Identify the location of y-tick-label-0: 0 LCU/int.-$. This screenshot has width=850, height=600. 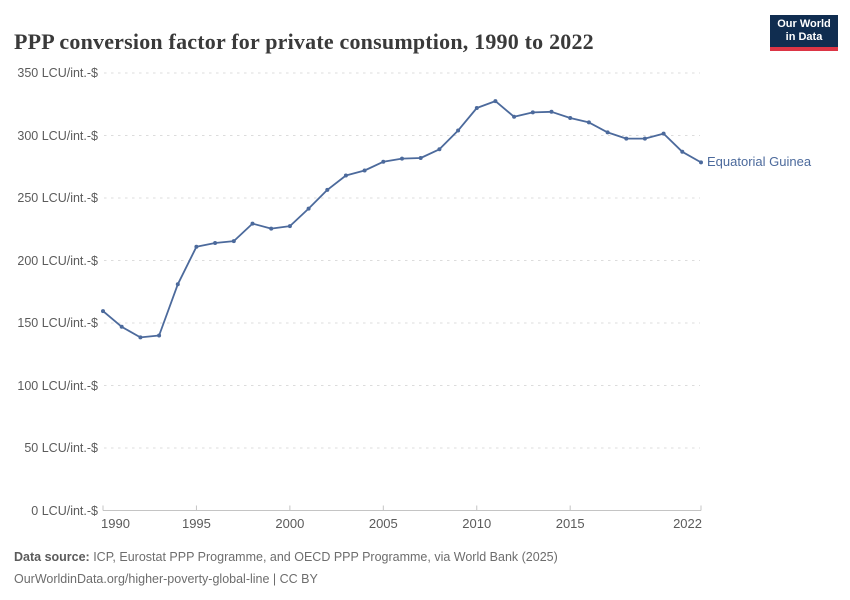
(64, 510).